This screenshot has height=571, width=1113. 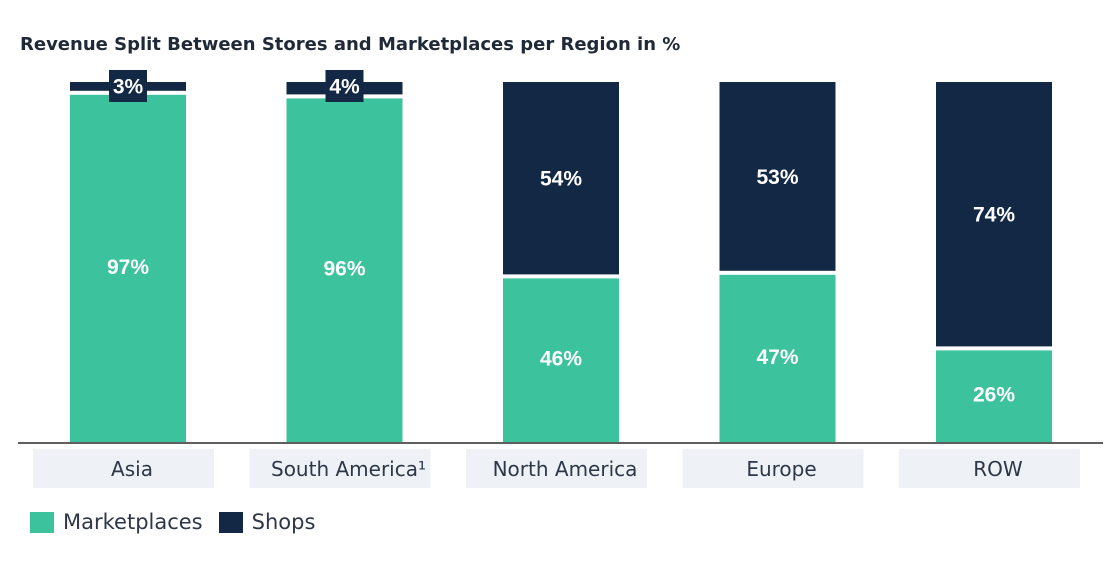 I want to click on legend: Marketplaces Shops, so click(x=180, y=522).